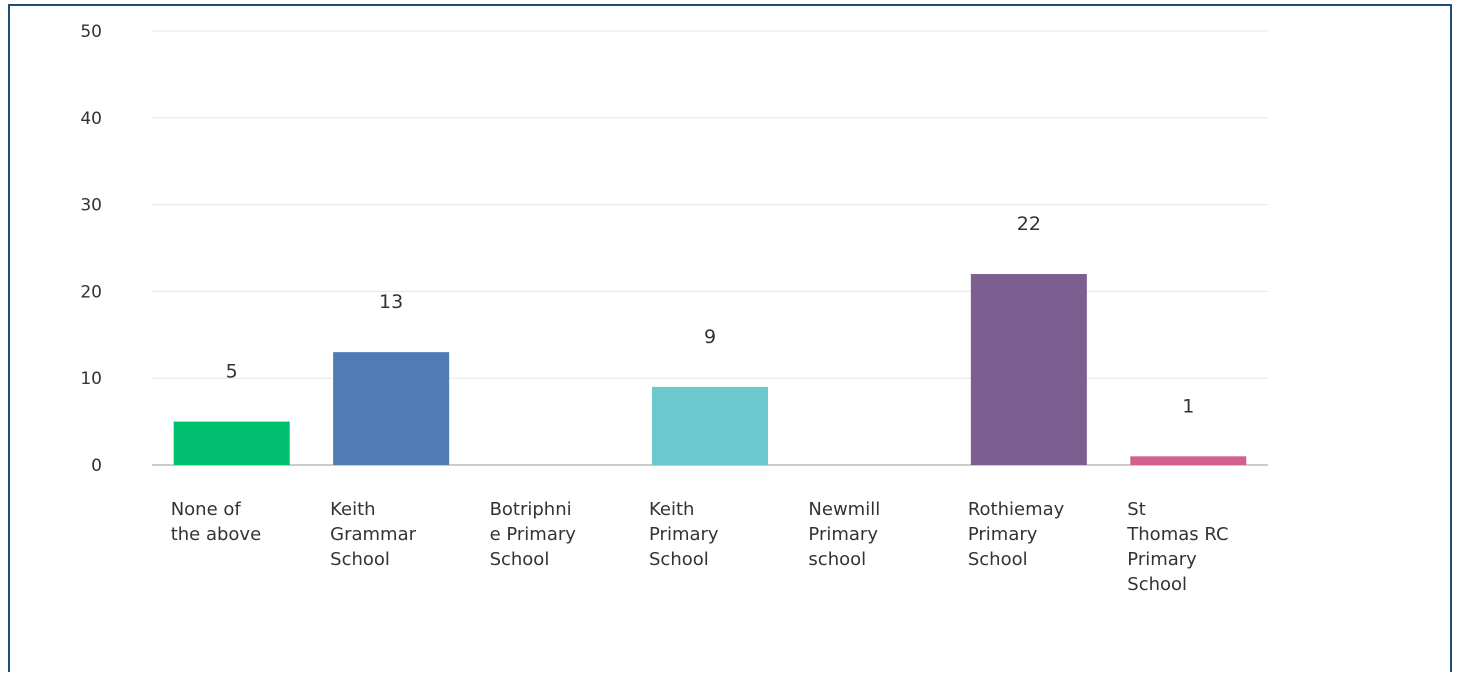 The width and height of the screenshot is (1460, 674). I want to click on x-category-label: Keith Grammar School, so click(373, 534).